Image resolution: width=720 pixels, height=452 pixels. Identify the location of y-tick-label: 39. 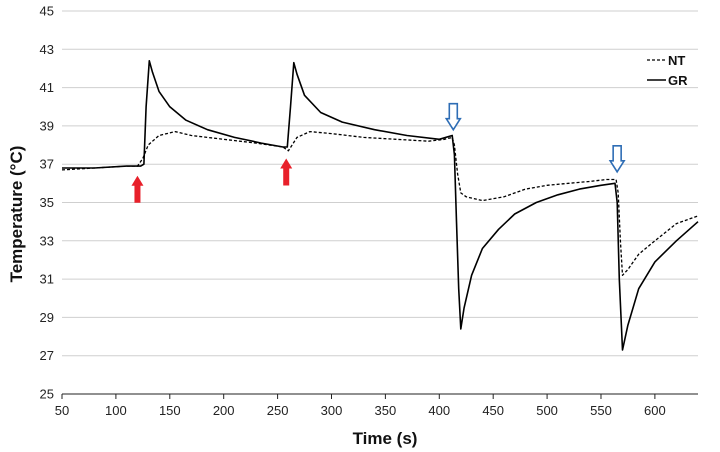
(47, 125).